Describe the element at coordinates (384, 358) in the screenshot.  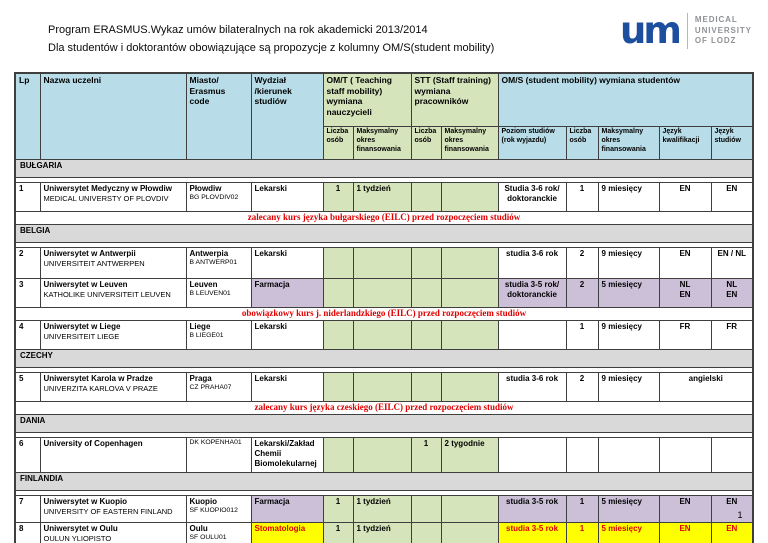
I see `country-header-czechy: CZECHY` at that location.